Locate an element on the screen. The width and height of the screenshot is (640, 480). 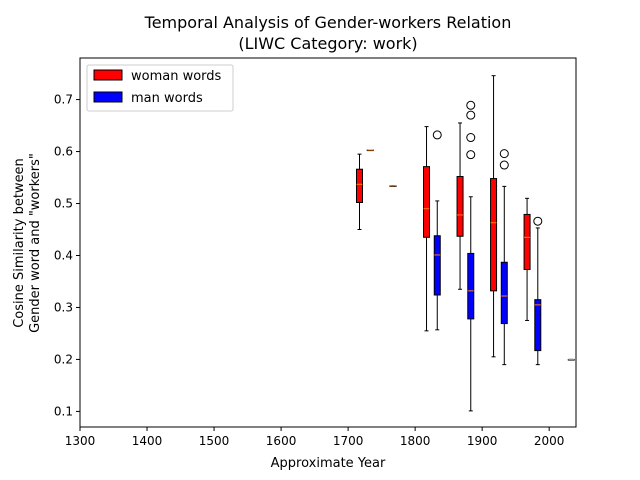
y-tick-label: 0.2 is located at coordinates (63, 359).